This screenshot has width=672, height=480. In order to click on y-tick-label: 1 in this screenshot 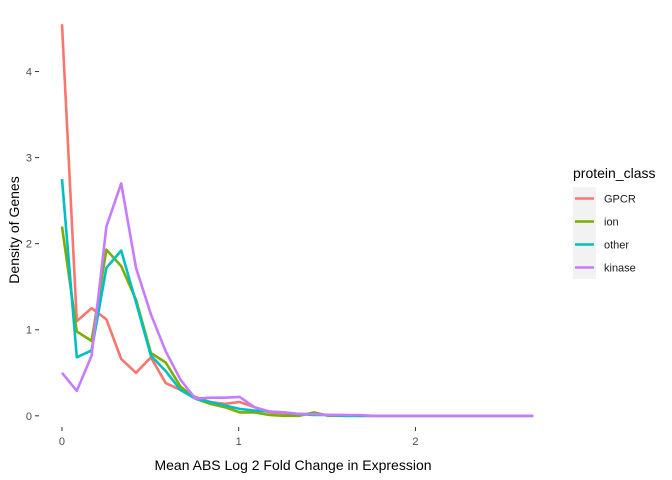, I will do `click(29, 331)`.